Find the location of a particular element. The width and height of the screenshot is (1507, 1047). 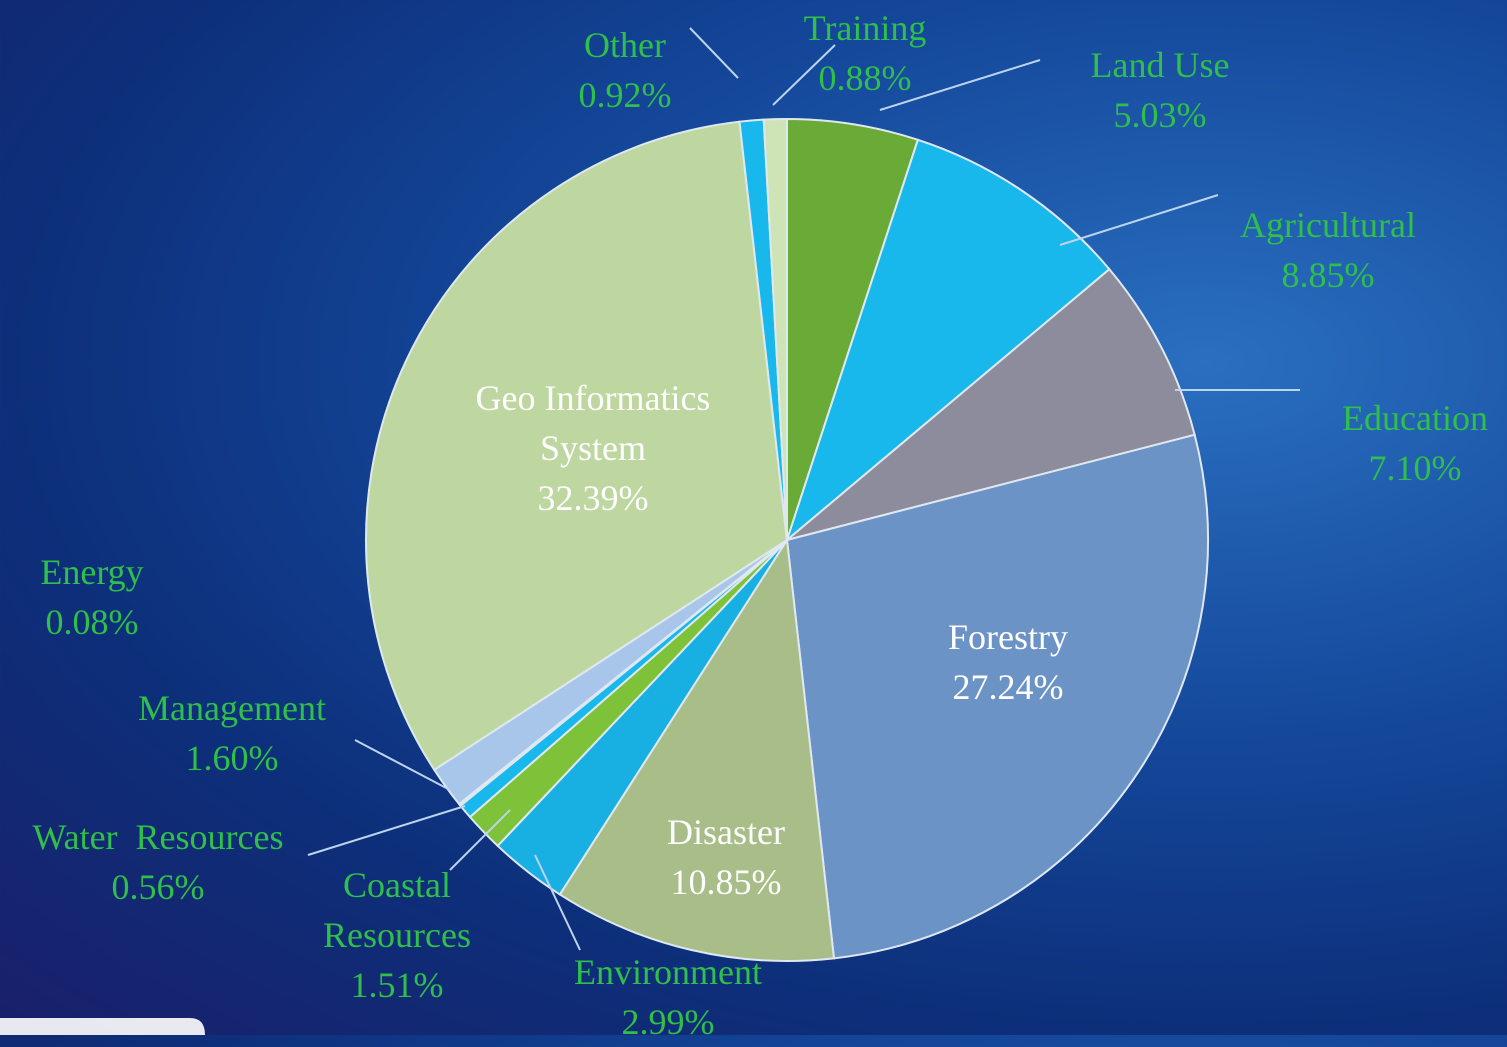

slice-label: Energy 0.08% is located at coordinates (91, 597).